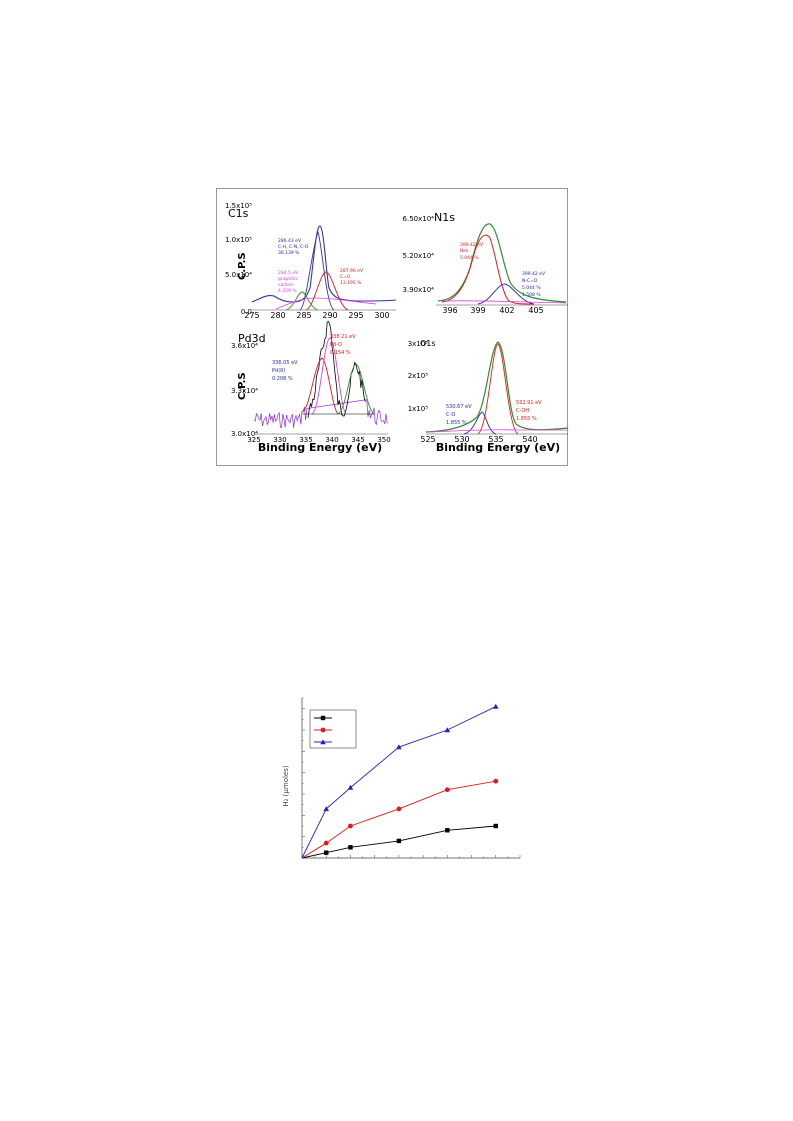 The image size is (793, 1121). Describe the element at coordinates (331, 440) in the screenshot. I see `pd3d-x-tick: 340` at that location.